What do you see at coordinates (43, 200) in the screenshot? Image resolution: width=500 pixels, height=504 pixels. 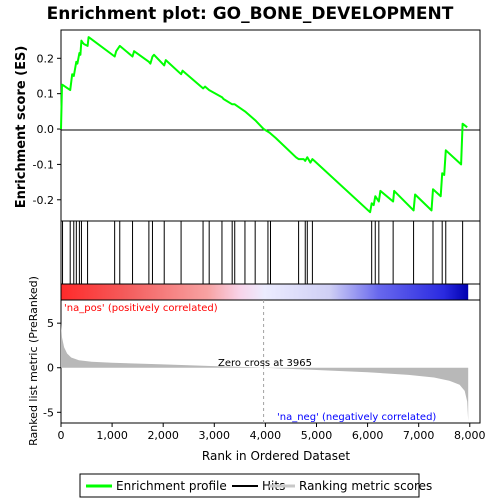 I see `es-y-tick-label: -0.2` at bounding box center [43, 200].